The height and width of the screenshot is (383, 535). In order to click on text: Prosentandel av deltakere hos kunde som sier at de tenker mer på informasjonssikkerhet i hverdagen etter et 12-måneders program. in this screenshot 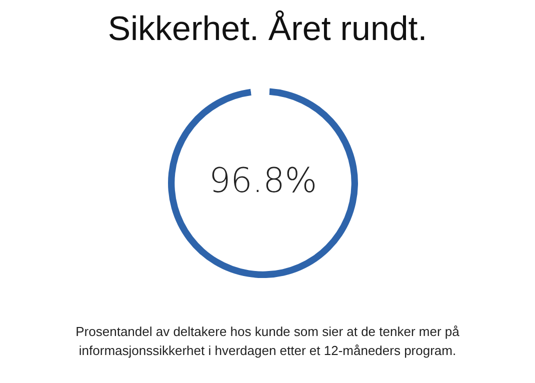, I will do `click(267, 341)`.